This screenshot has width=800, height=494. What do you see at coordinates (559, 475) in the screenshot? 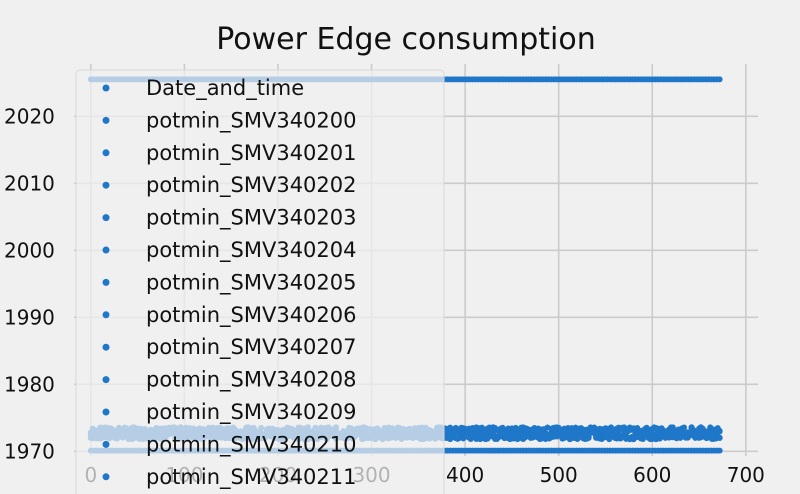
I see `x-tick-label: 500` at bounding box center [559, 475].